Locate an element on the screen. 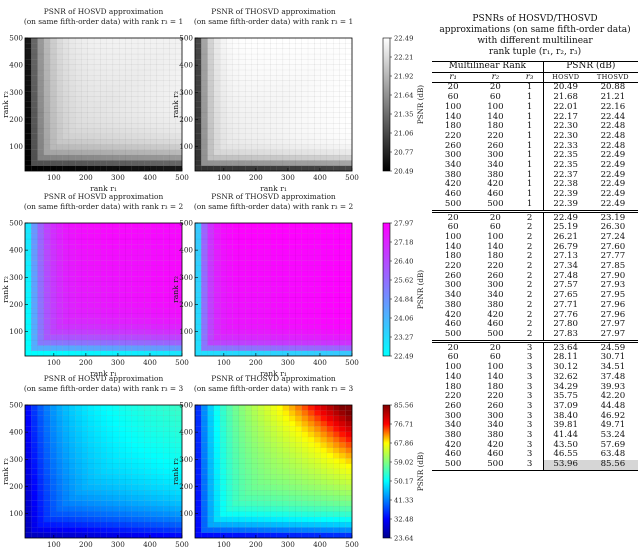 This screenshot has height=552, width=640. cell-r1: 460 is located at coordinates (453, 194).